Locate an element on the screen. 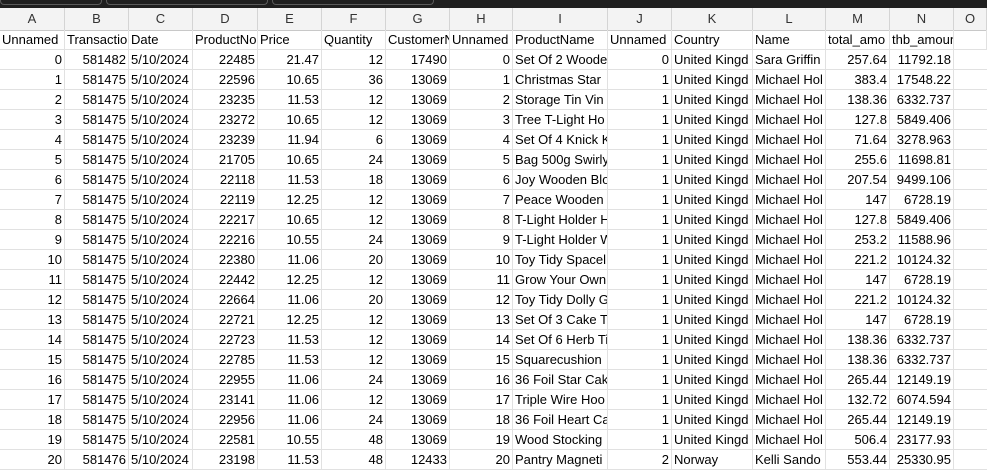 The image size is (987, 470). sheet-tab-edge is located at coordinates (353, 2).